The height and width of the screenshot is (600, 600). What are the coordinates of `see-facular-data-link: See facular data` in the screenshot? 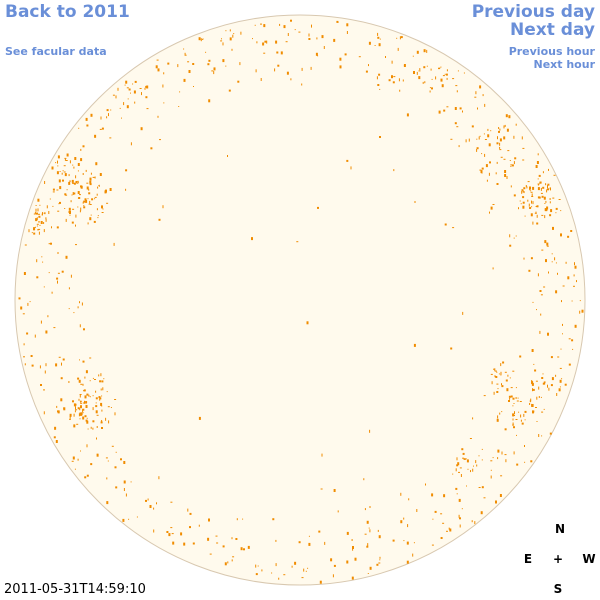 It's located at (56, 51).